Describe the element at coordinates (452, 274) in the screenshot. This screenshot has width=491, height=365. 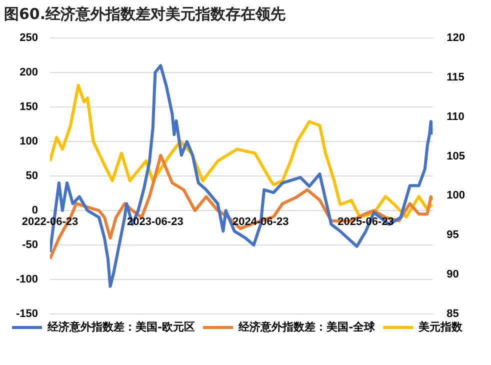
I see `y2-tick-label: 90` at that location.